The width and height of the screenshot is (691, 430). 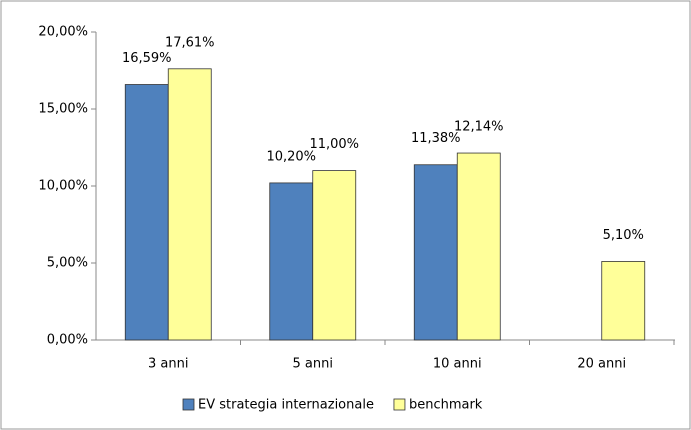 What do you see at coordinates (63, 32) in the screenshot?
I see `y-tick-label: 20,00%` at bounding box center [63, 32].